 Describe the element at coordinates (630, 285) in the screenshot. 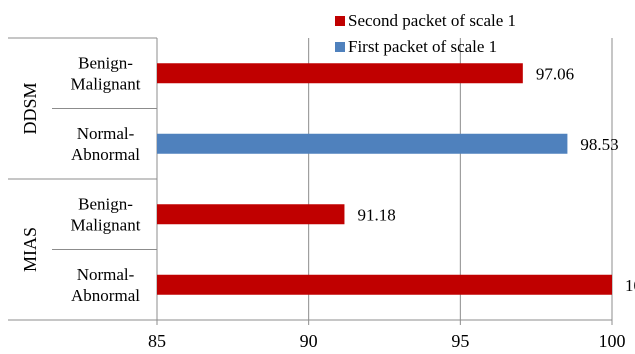

I see `data-label: 100` at that location.